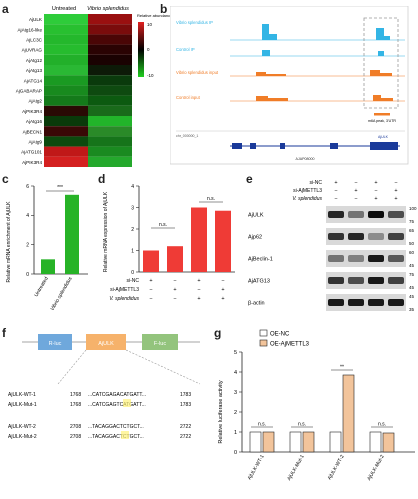 This screenshot has height=499, width=418. What do you see at coordinates (27, 187) in the screenshot?
I see `ytick-label: 6` at bounding box center [27, 187].